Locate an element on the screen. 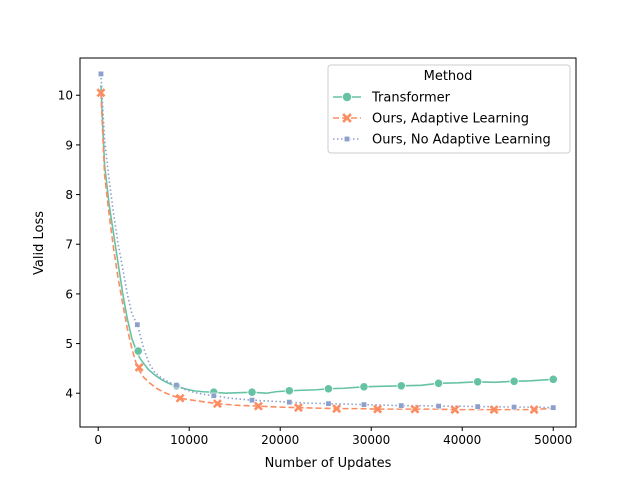 This screenshot has width=640, height=480. x-tick-label: 0 is located at coordinates (98, 440).